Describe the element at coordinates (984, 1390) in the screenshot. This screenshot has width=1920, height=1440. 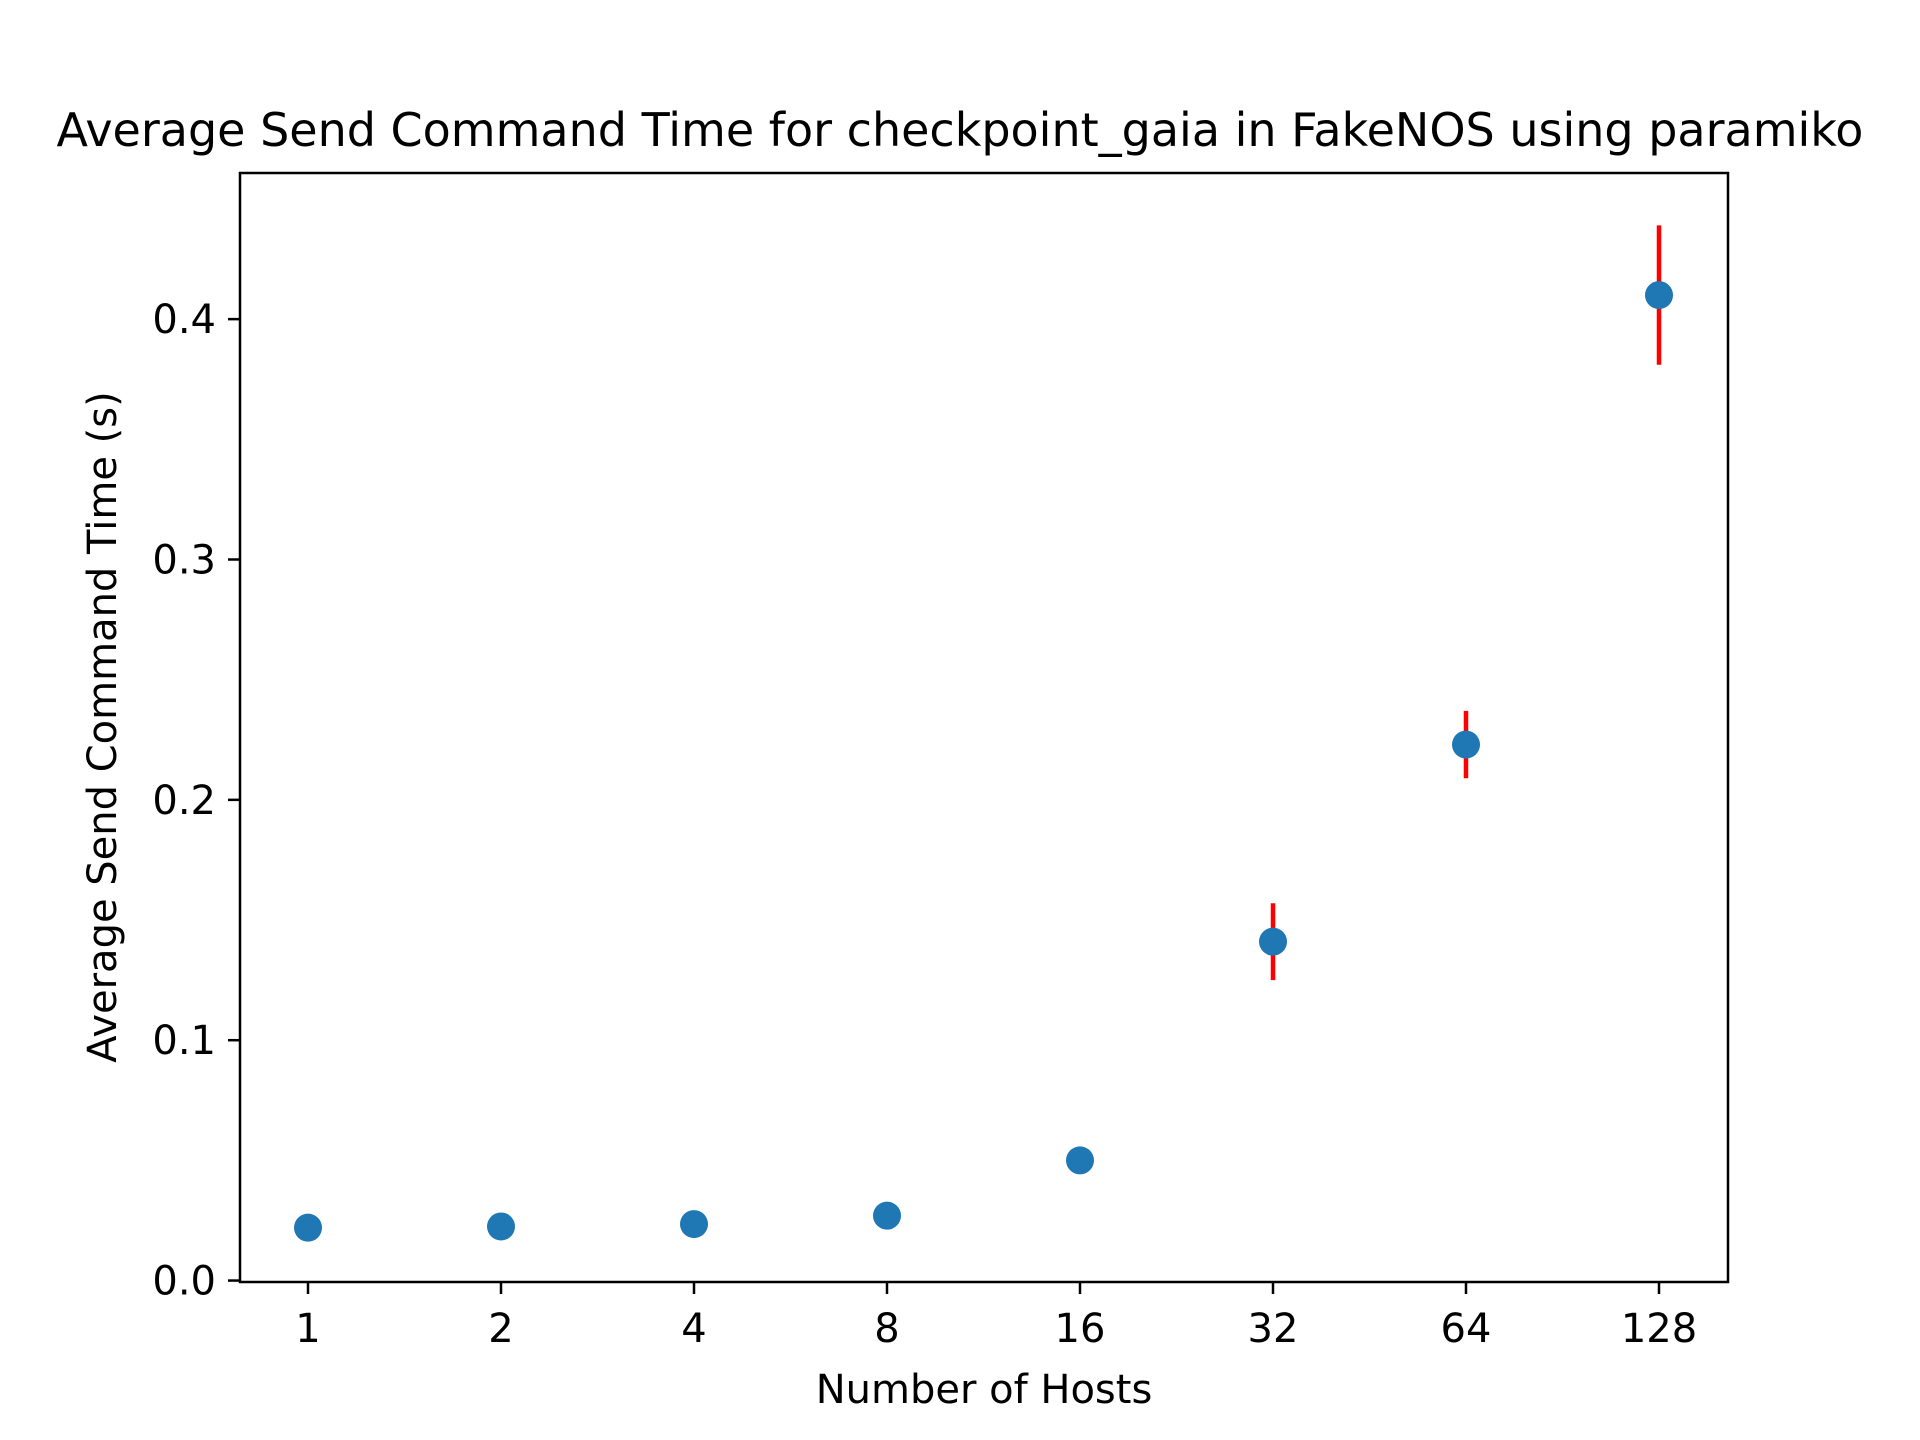
I see `x-axis-label: Number of Hosts` at that location.